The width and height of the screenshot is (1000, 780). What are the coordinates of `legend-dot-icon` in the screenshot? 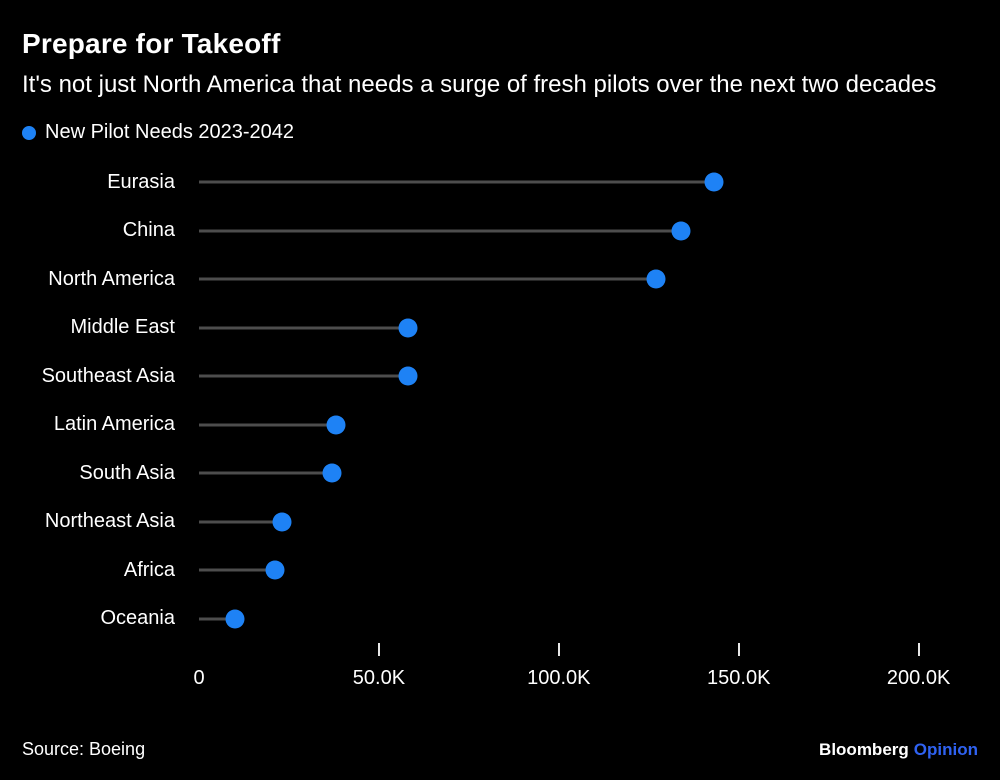 It's located at (29, 132).